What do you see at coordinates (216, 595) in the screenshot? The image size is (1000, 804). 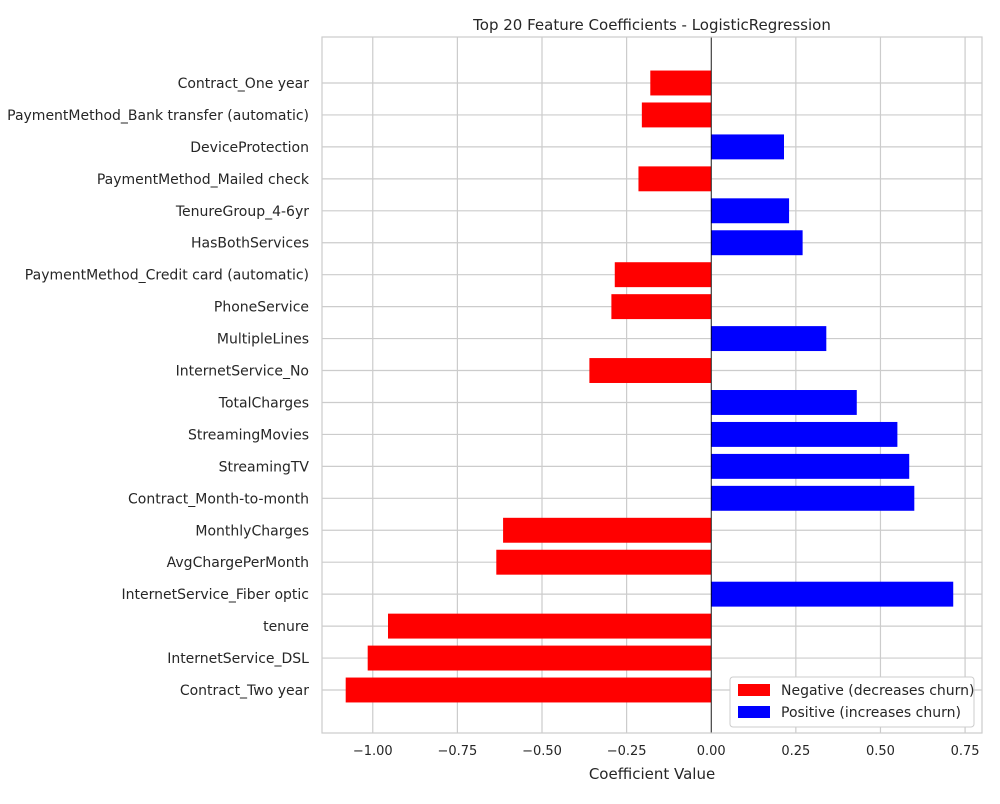 I see `y-tick-label: InternetService_Fiber optic` at bounding box center [216, 595].